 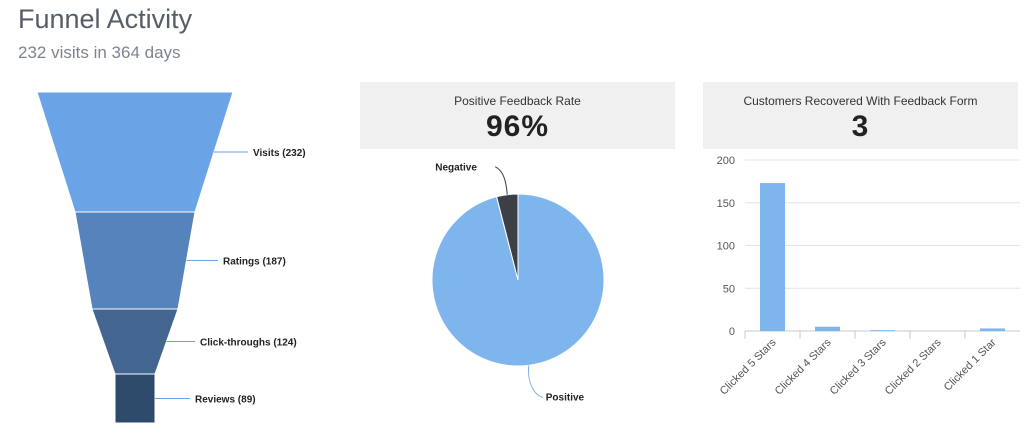 I want to click on y-tick-label: 0, so click(x=732, y=332).